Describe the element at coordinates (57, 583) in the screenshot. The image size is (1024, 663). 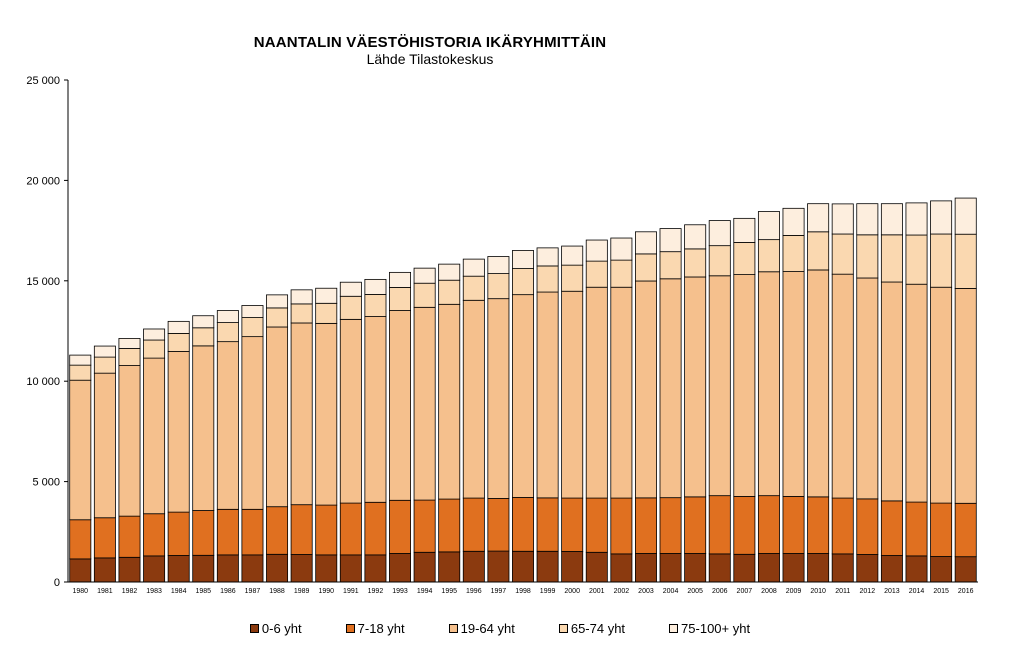
I see `y-tick-label: 0` at that location.